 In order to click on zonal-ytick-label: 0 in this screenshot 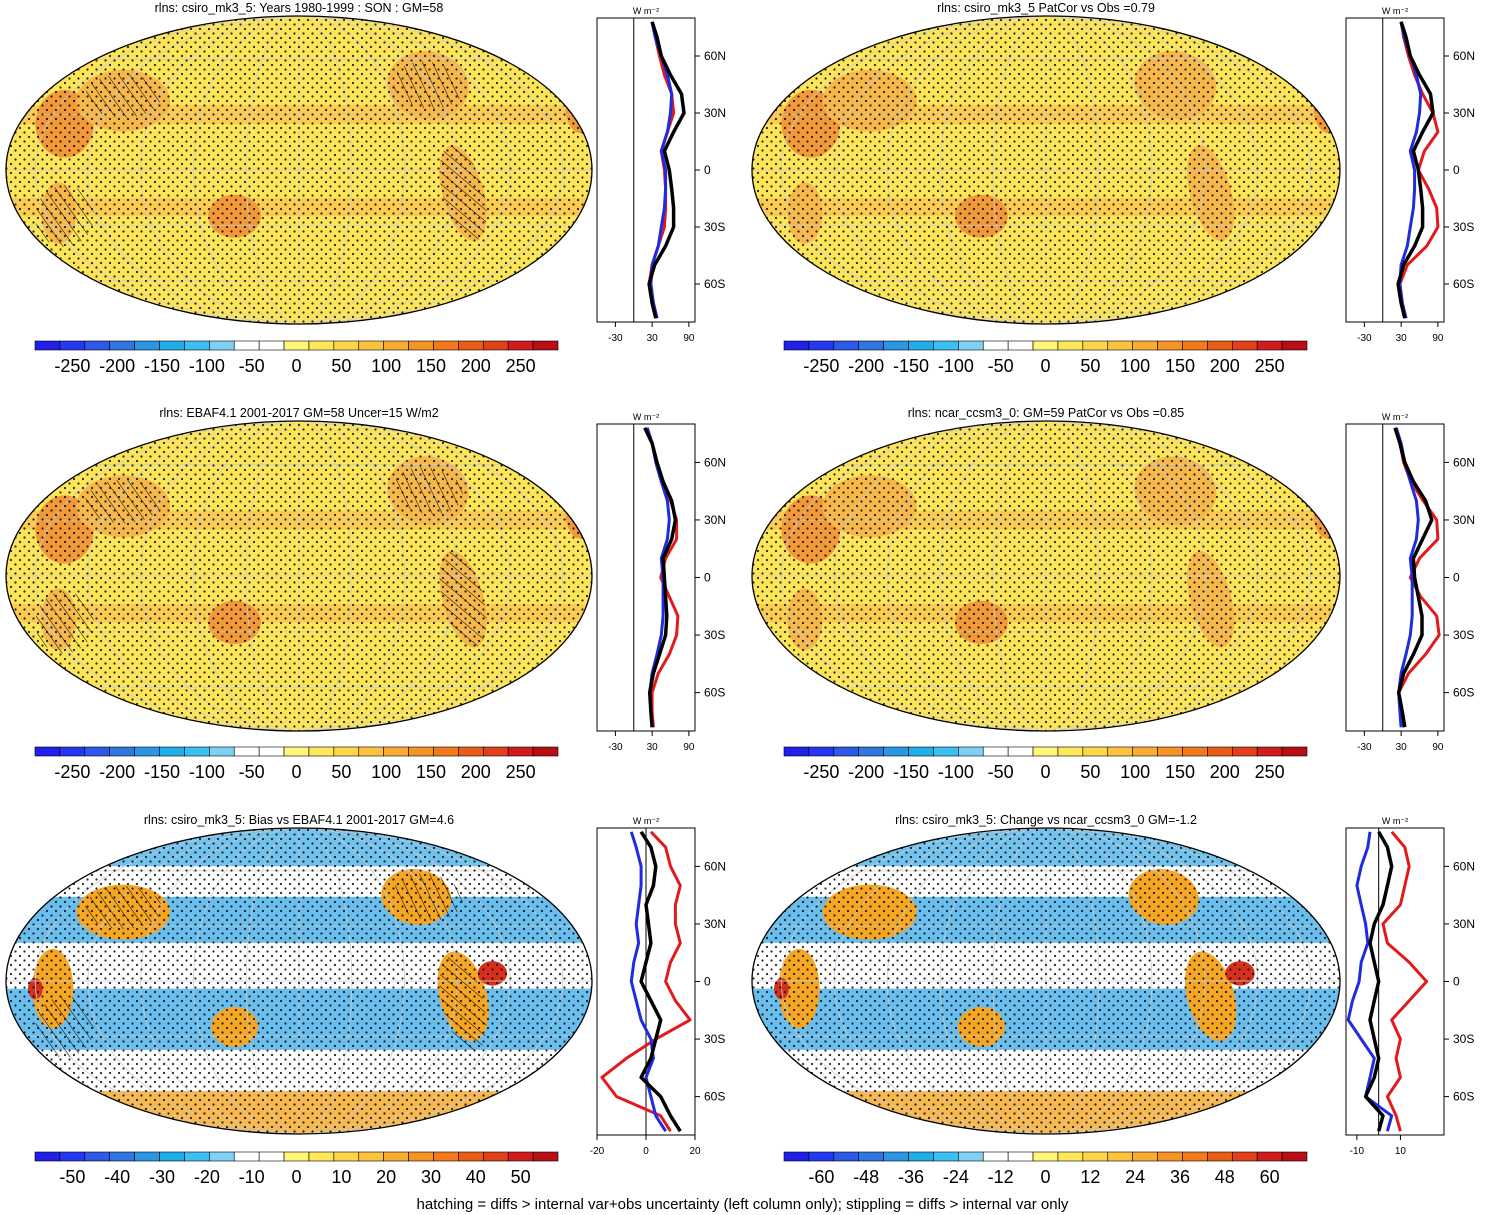, I will do `click(1456, 982)`.